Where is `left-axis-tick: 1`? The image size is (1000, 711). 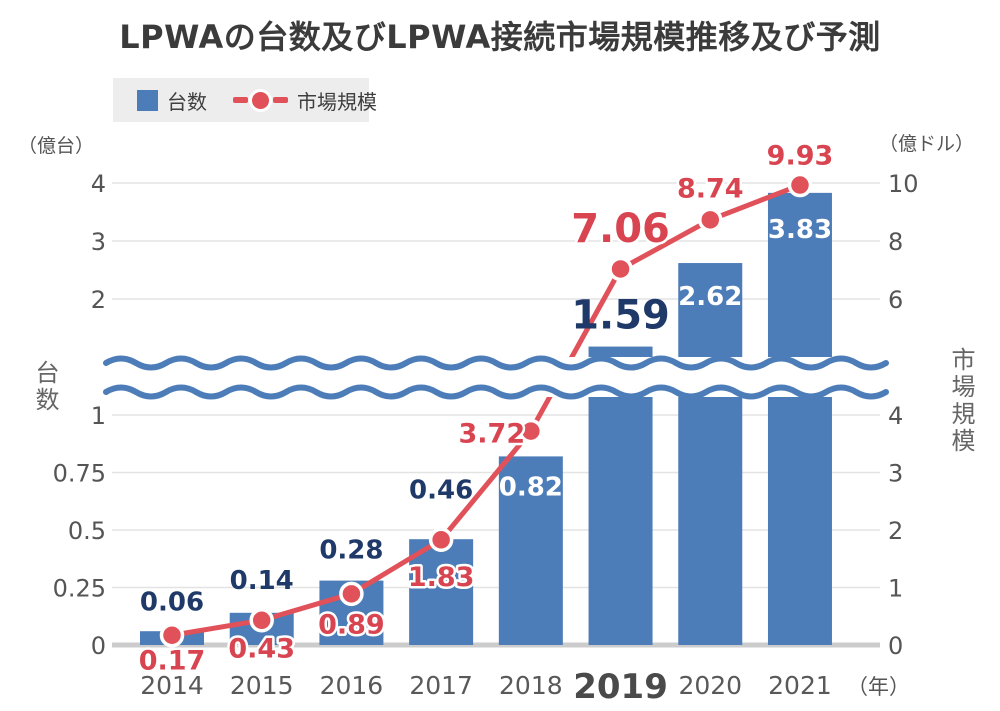
left-axis-tick: 1 is located at coordinates (98, 416).